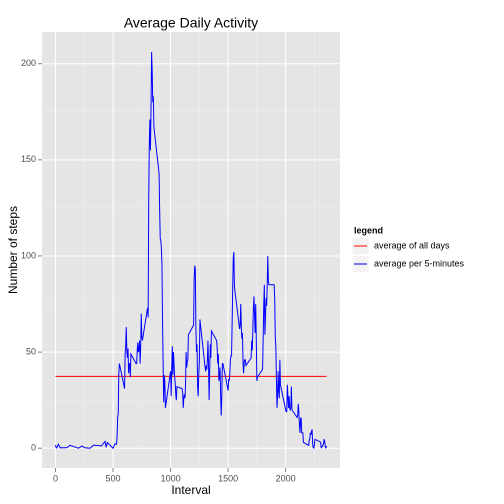 The width and height of the screenshot is (504, 504). I want to click on x-tick-label: 2000, so click(286, 478).